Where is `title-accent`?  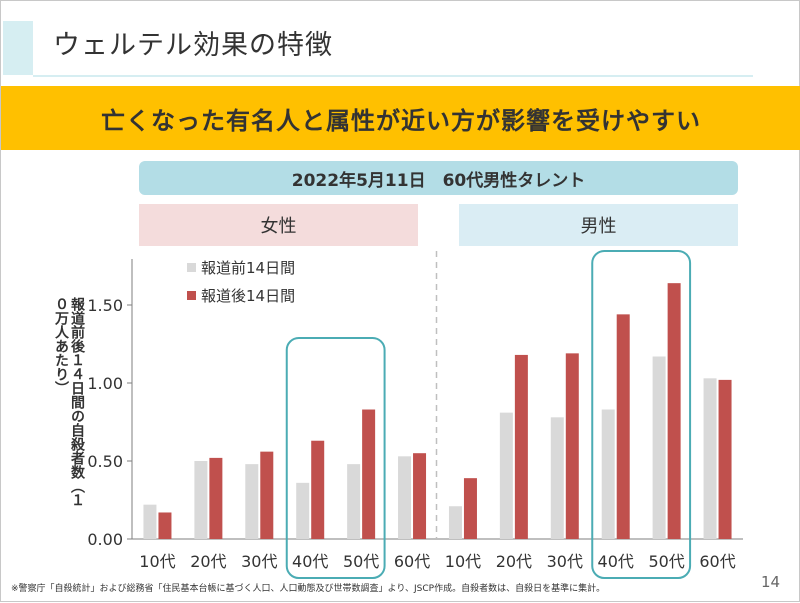 title-accent is located at coordinates (18, 48).